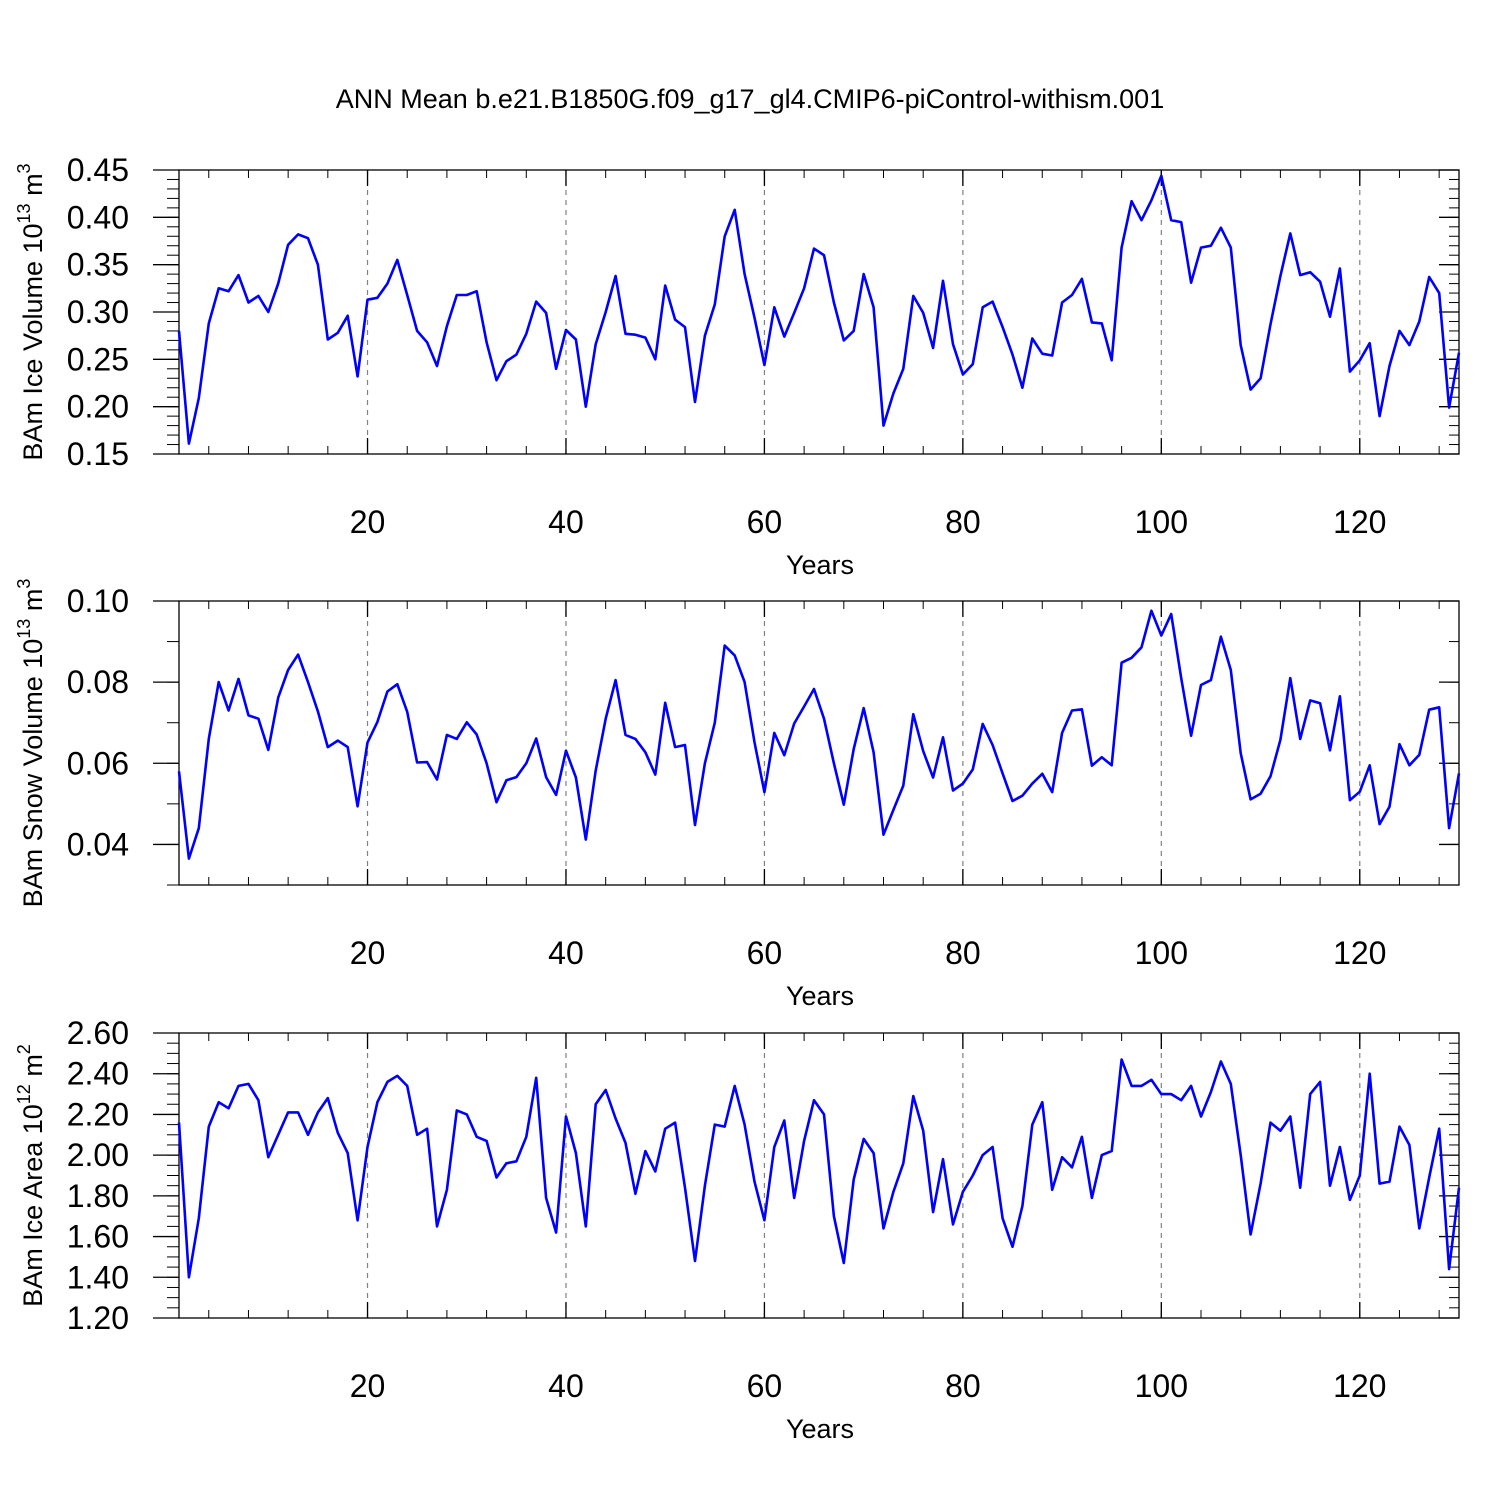 This screenshot has width=1500, height=1500. Describe the element at coordinates (98, 359) in the screenshot. I see `y-tick-label: 0.25` at that location.